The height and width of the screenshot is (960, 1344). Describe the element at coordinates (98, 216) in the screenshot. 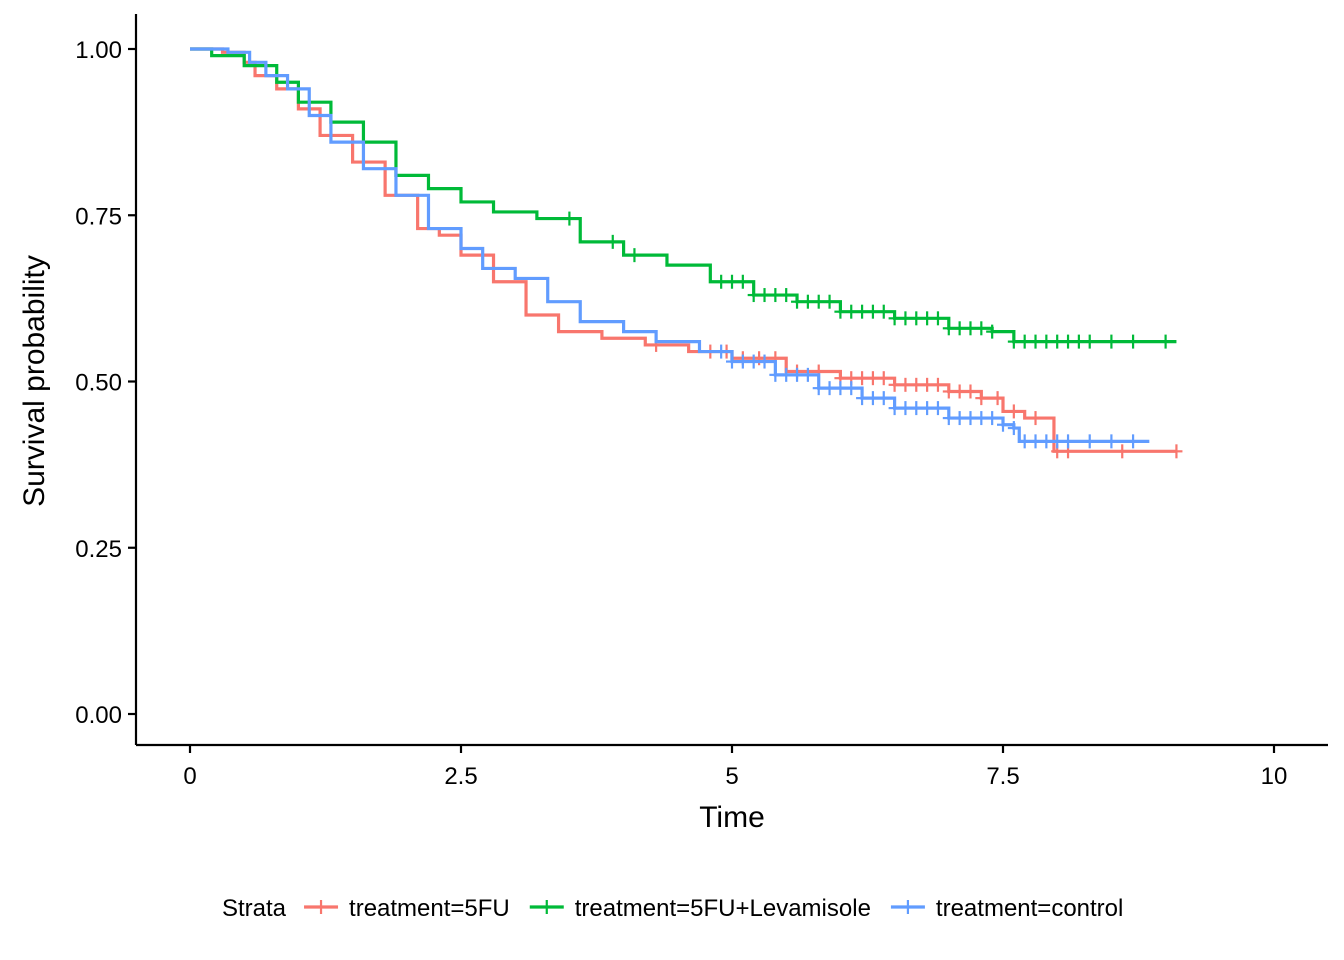

I see `y-tick-label: 0.75` at that location.